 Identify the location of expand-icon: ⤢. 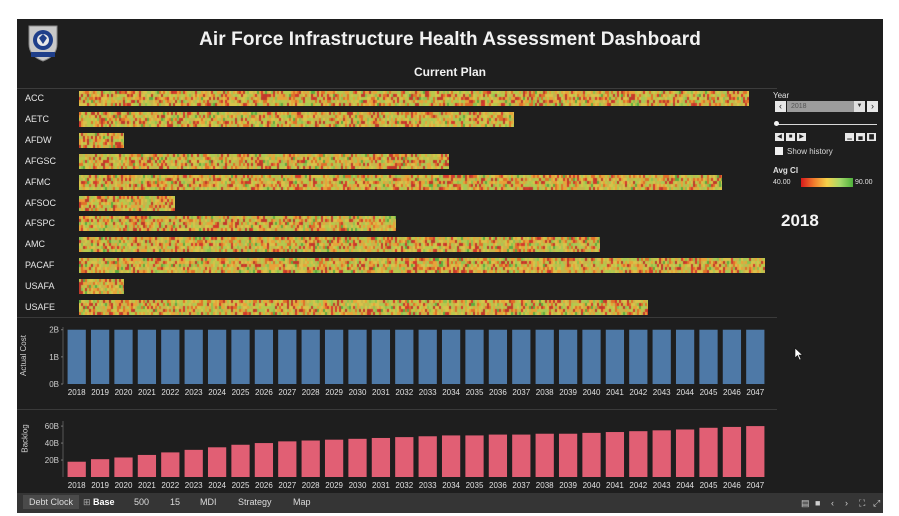
(877, 503).